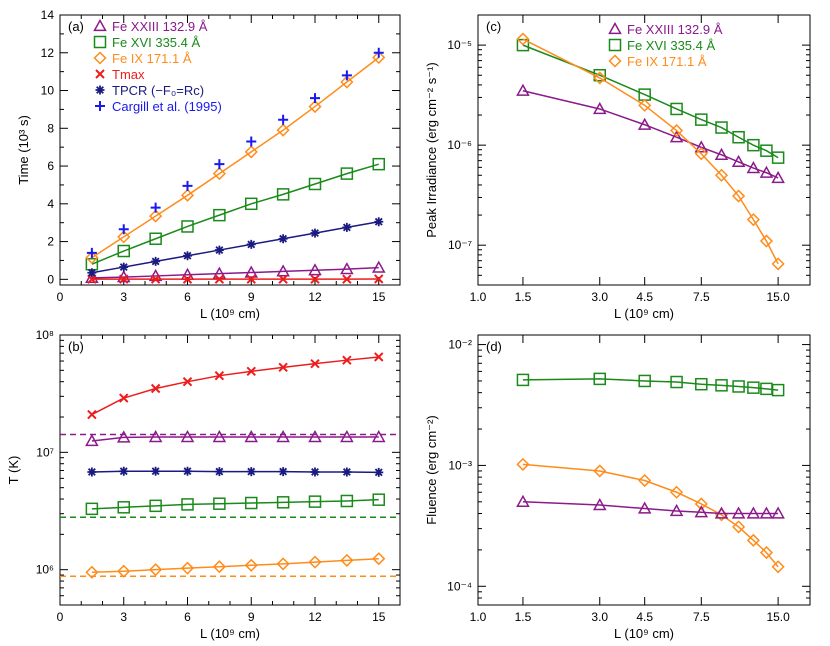  I want to click on x-tick-label: 9, so click(251, 617).